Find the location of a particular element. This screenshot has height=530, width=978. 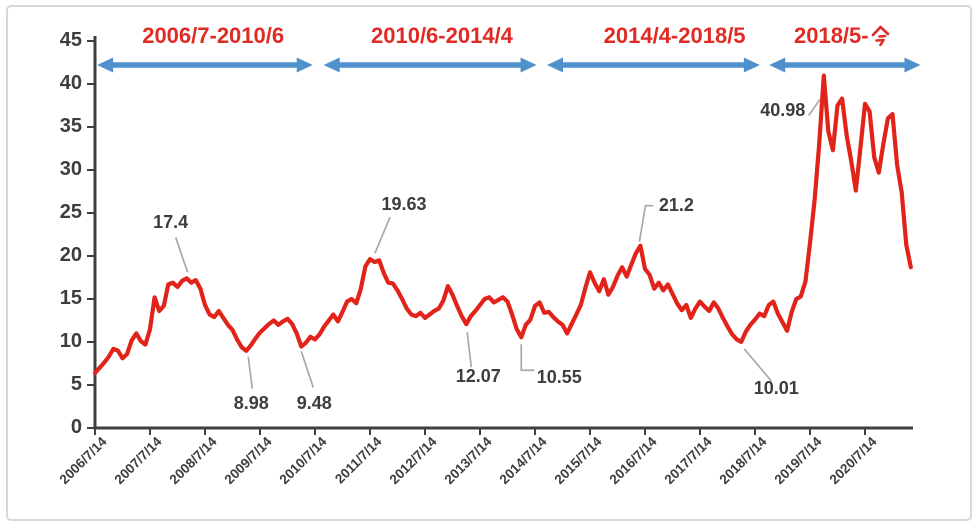

data-annotation: 12.07 is located at coordinates (478, 376).